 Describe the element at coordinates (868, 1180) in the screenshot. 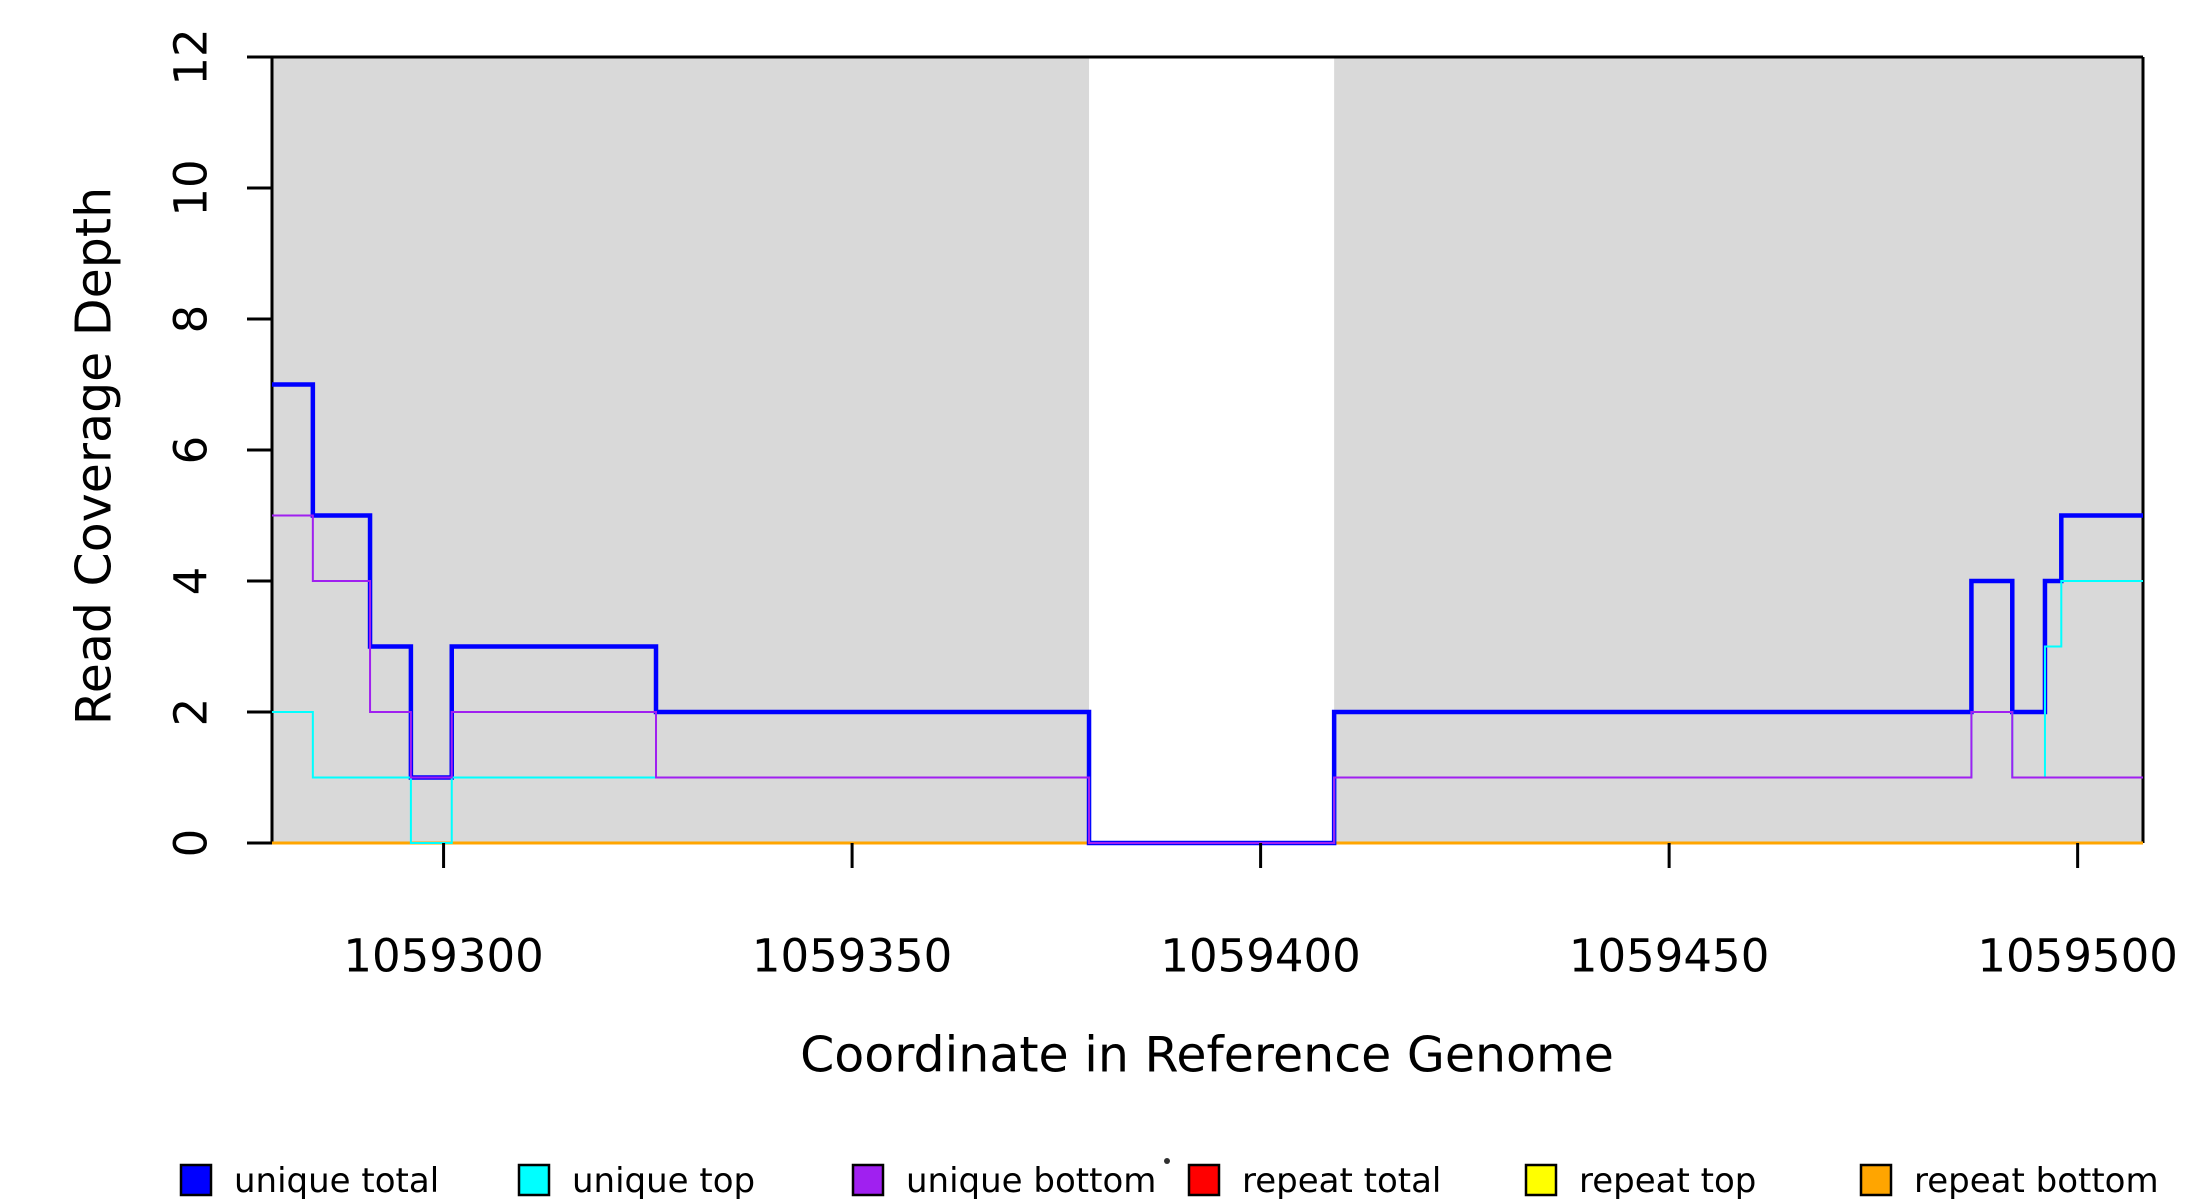

I see `legend-swatch-unique-bottom` at that location.